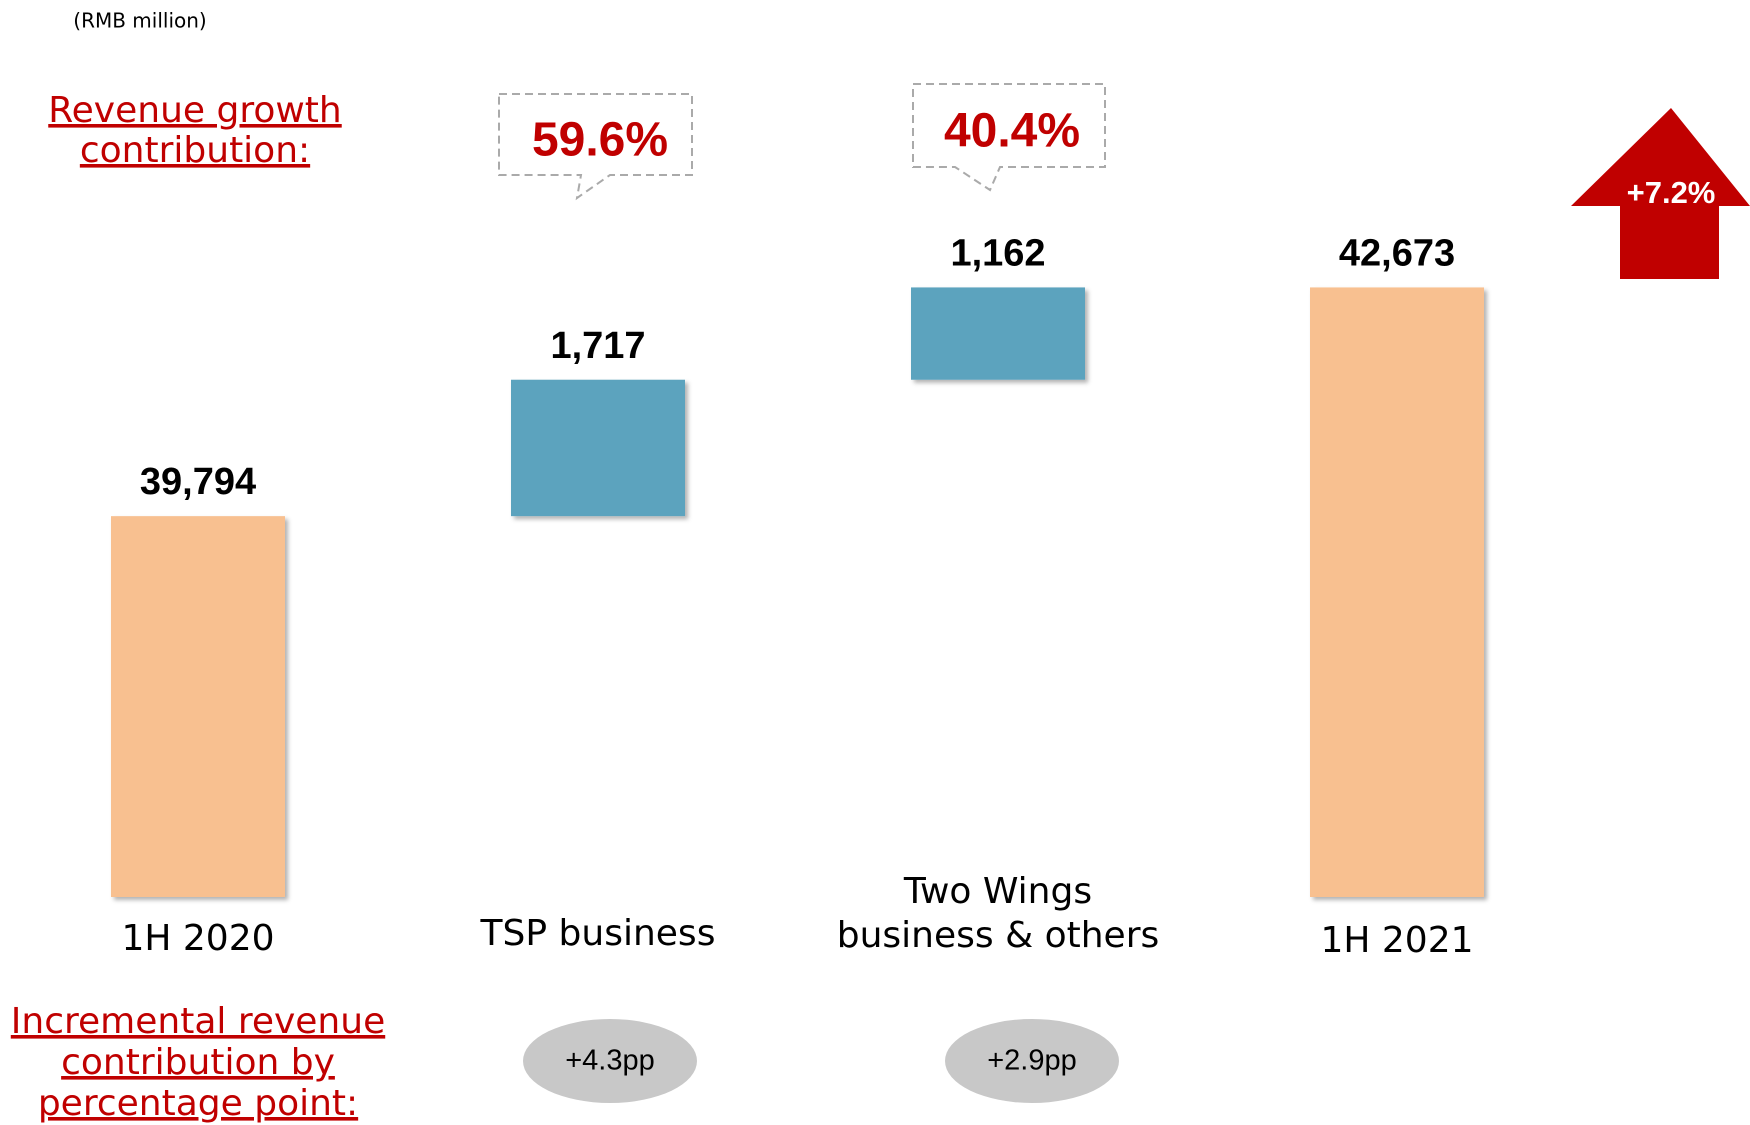  Describe the element at coordinates (600, 140) in the screenshot. I see `growth-contribution: 59.6%` at that location.